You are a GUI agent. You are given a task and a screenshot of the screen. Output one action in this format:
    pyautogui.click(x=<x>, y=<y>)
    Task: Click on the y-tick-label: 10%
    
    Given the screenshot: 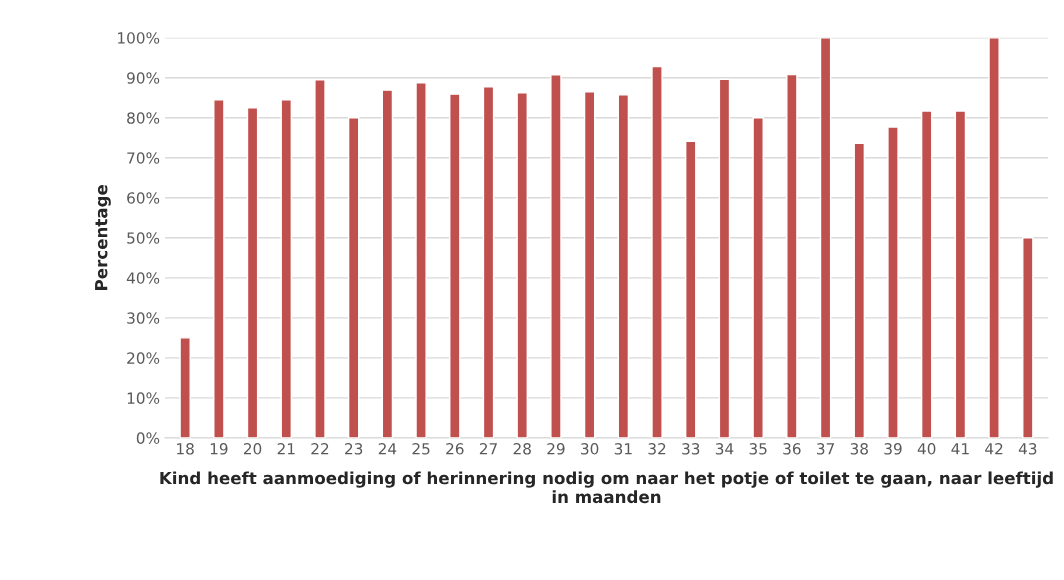 What is the action you would take?
    pyautogui.click(x=143, y=398)
    